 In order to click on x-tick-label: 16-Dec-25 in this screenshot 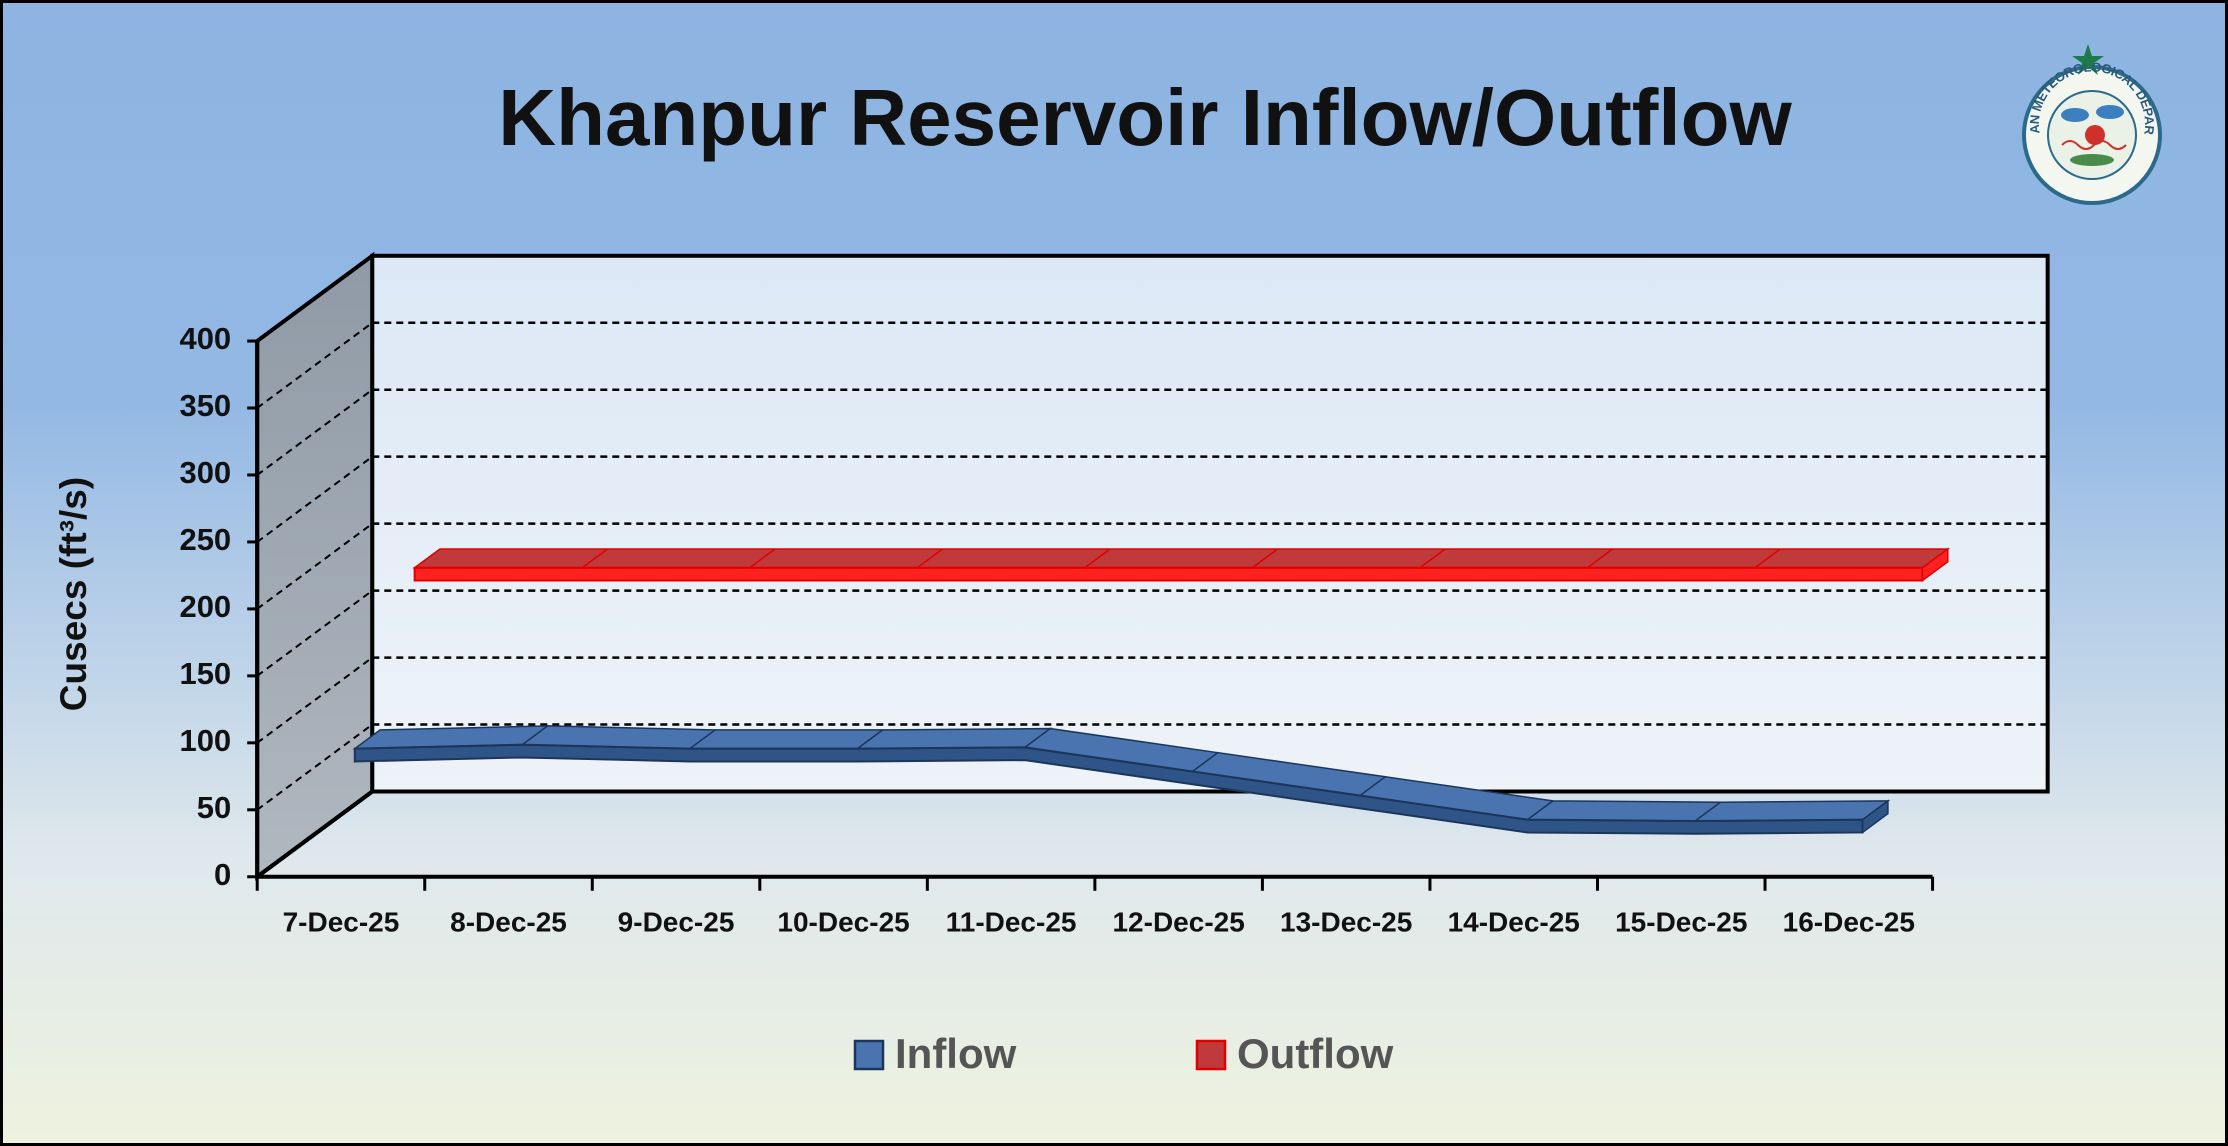, I will do `click(1849, 921)`.